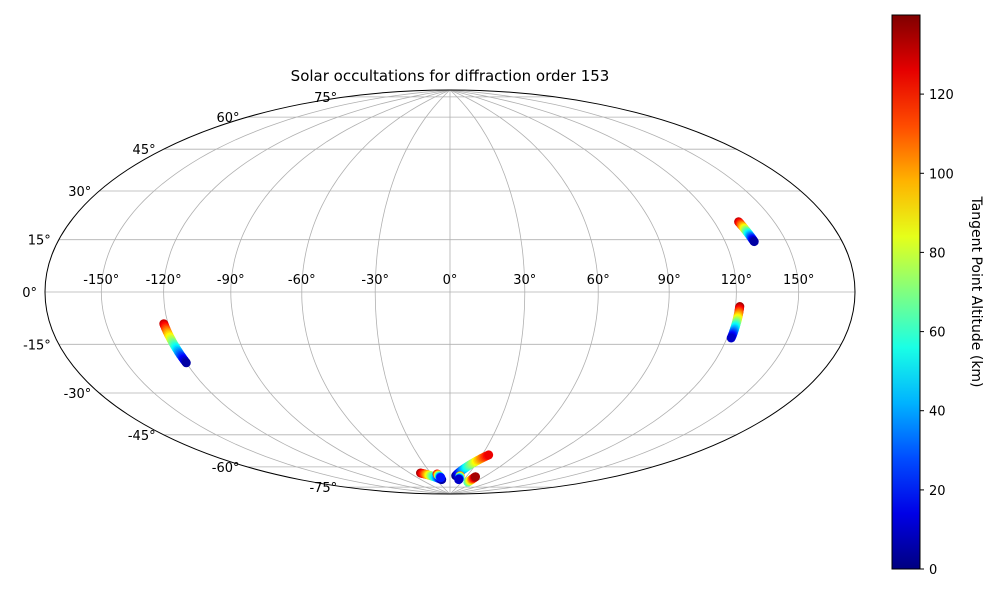 Image resolution: width=998 pixels, height=592 pixels. Describe the element at coordinates (941, 95) in the screenshot. I see `colorbar-tick-label: 120` at that location.